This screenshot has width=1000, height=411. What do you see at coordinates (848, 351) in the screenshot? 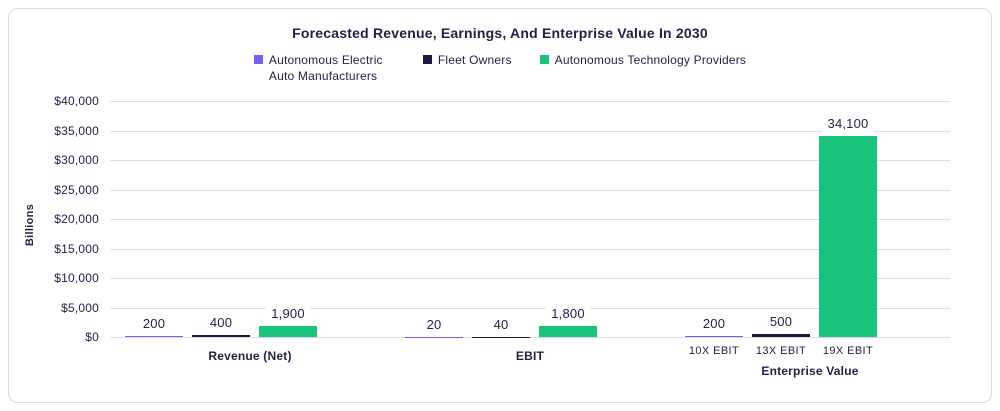
I see `bar-sublabel: 19X EBIT` at bounding box center [848, 351].